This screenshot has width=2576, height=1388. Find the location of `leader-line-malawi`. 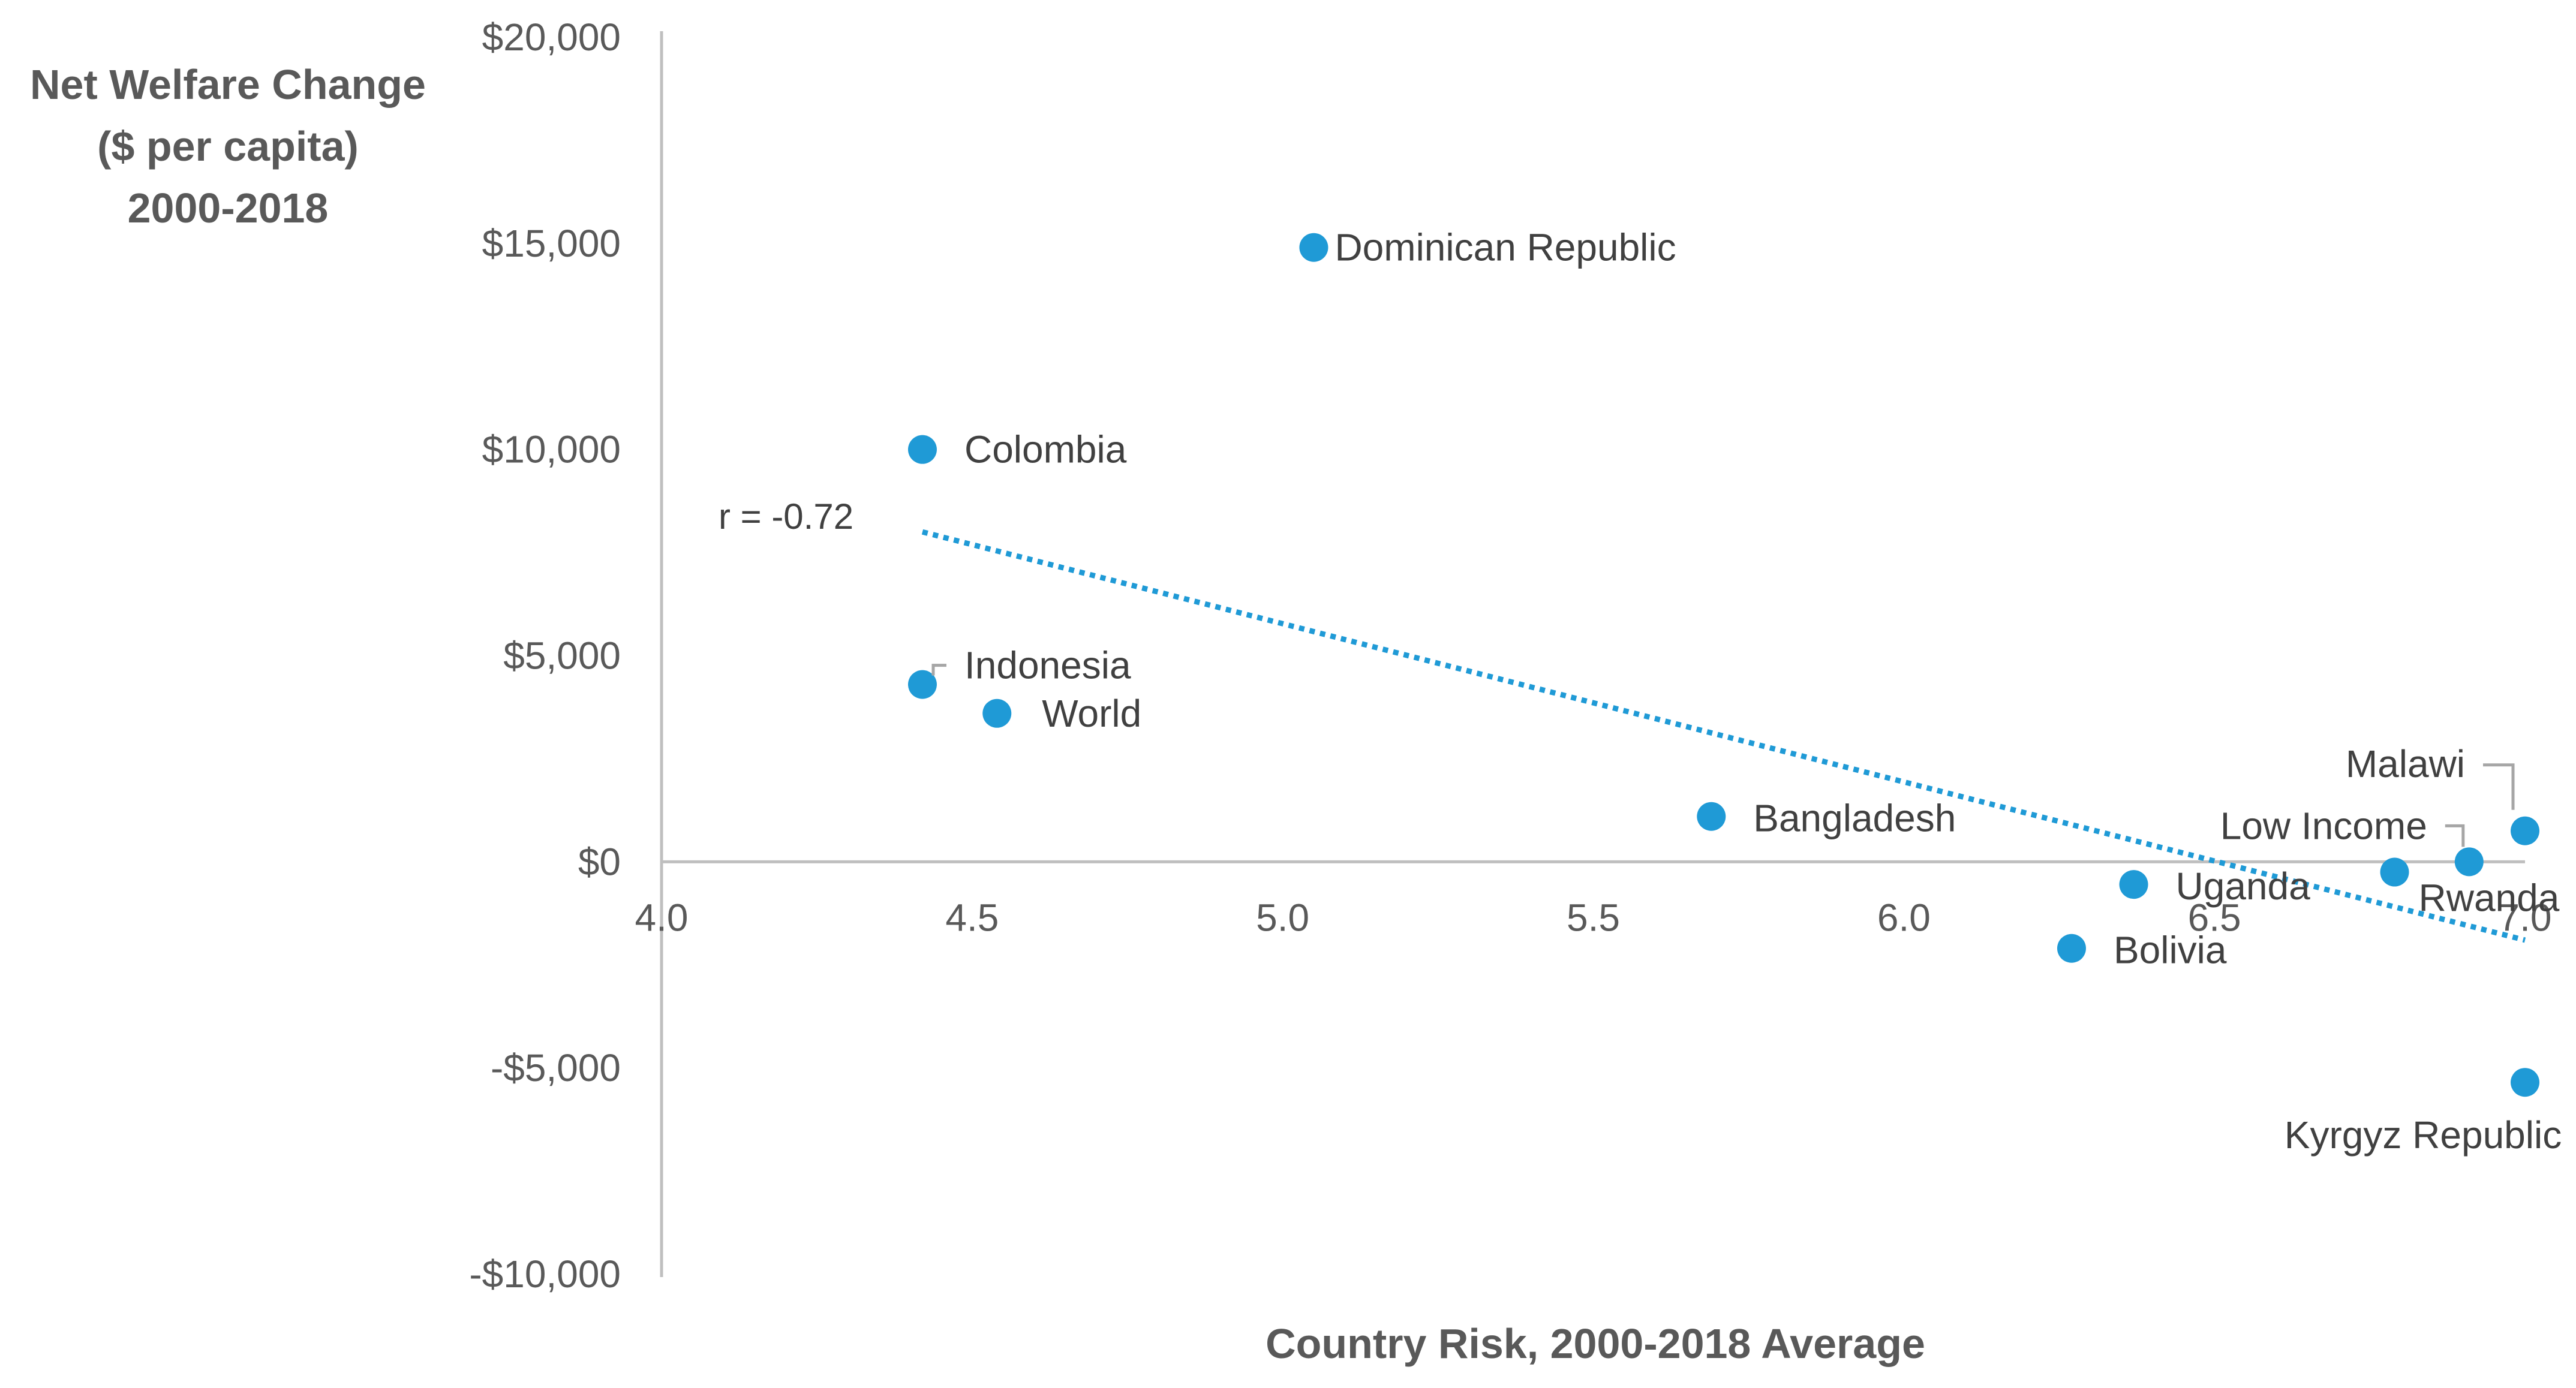

leader-line-malawi is located at coordinates (2499, 786).